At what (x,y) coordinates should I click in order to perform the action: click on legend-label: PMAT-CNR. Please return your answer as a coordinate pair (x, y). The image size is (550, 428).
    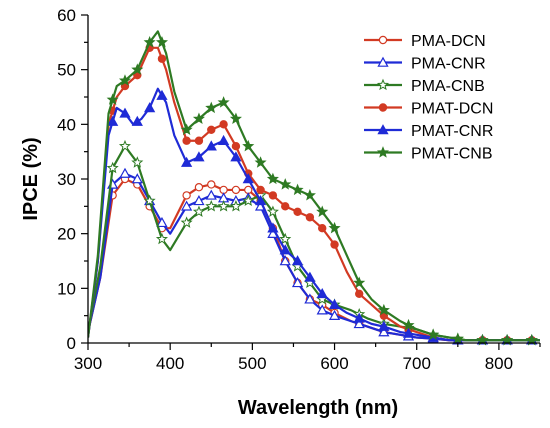
    Looking at the image, I should click on (452, 131).